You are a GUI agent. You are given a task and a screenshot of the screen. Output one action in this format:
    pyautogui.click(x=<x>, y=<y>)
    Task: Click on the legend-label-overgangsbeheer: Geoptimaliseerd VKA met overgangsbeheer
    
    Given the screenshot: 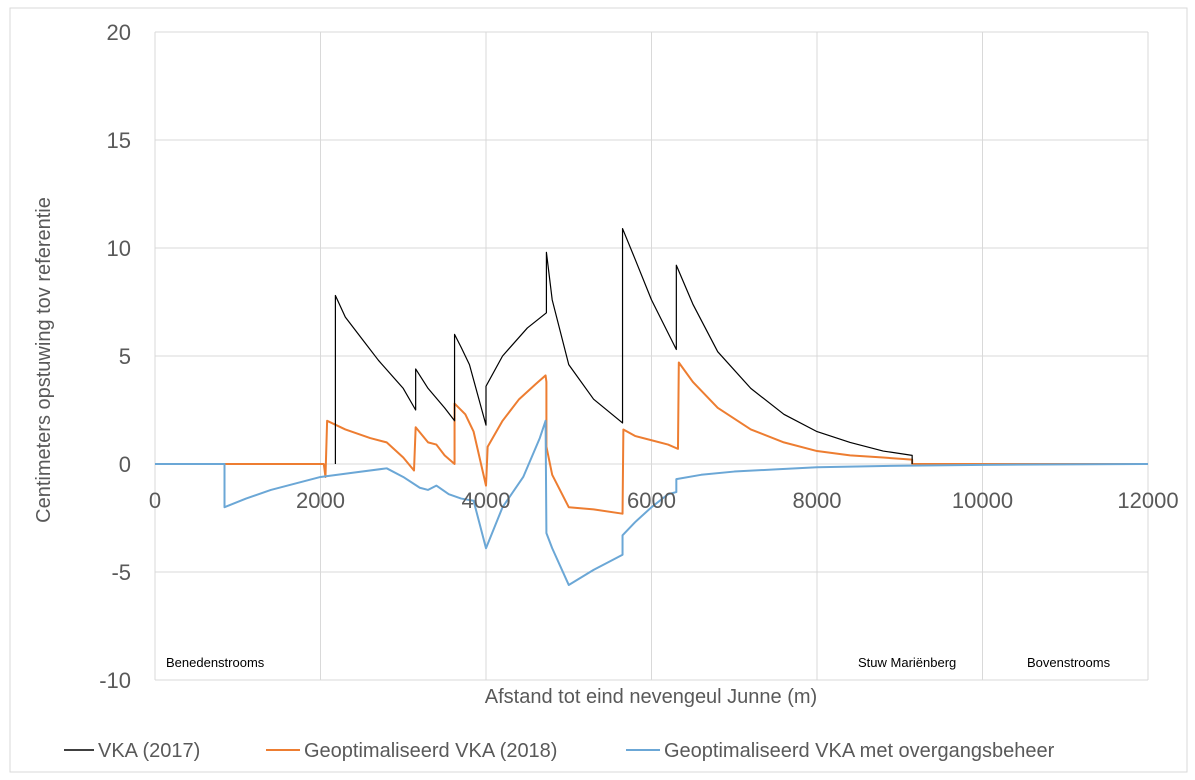 What is the action you would take?
    pyautogui.click(x=859, y=751)
    